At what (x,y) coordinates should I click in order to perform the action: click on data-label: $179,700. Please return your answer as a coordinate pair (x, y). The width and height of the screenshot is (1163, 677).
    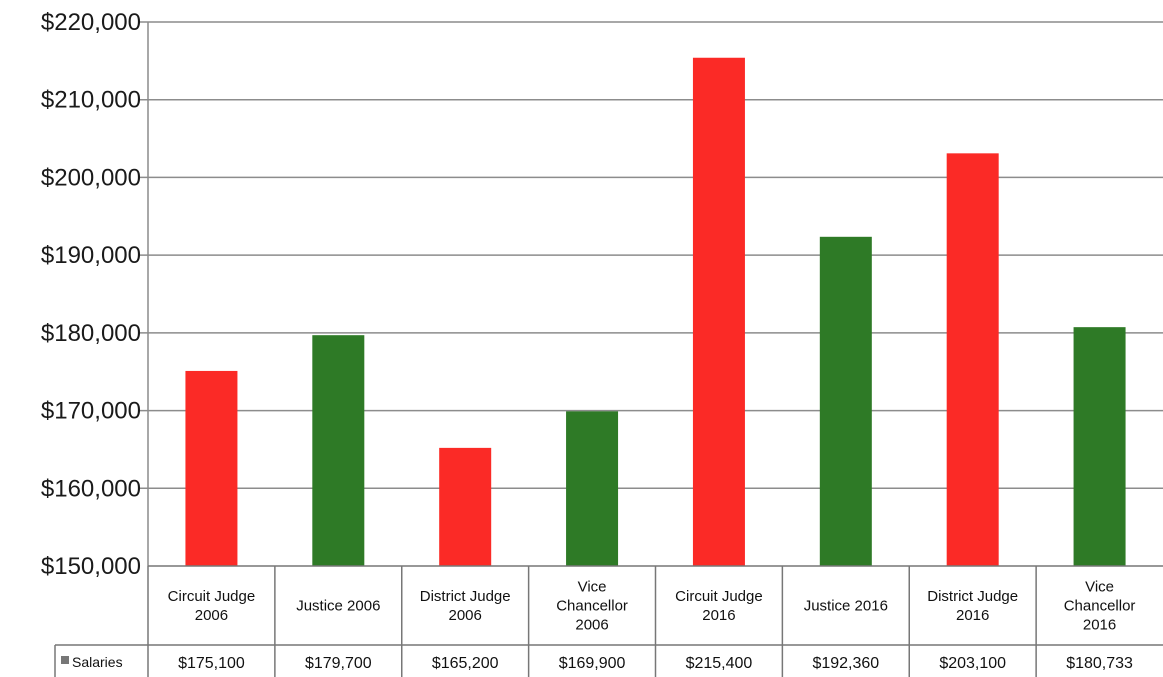
    Looking at the image, I should click on (338, 663).